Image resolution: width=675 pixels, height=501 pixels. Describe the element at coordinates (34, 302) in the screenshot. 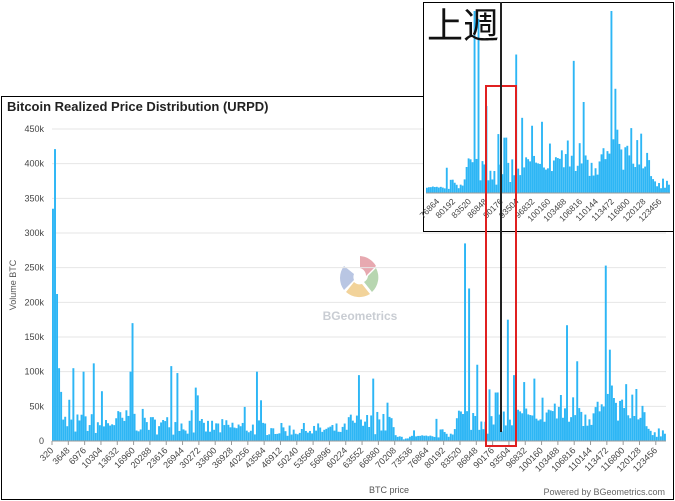

I see `y-tick-label: 200k` at that location.